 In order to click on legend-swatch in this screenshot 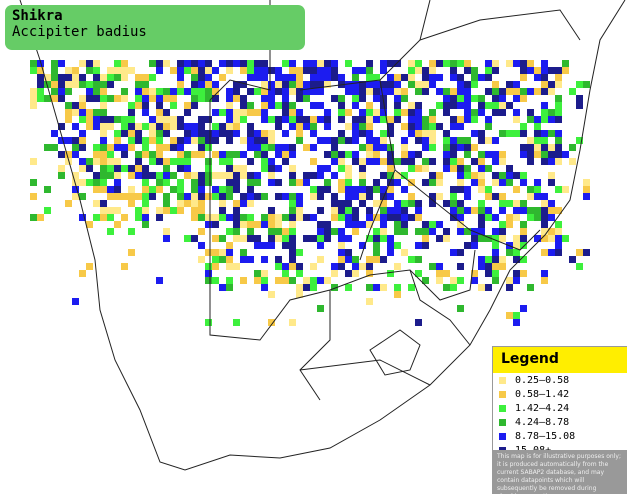, I will do `click(502, 422)`.